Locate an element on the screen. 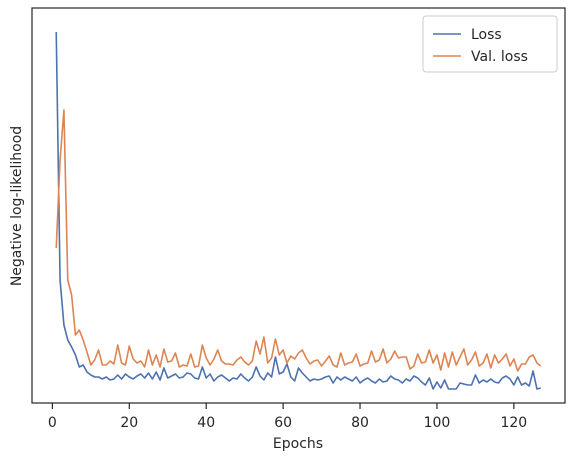  legend-label: Val. loss is located at coordinates (499, 57).